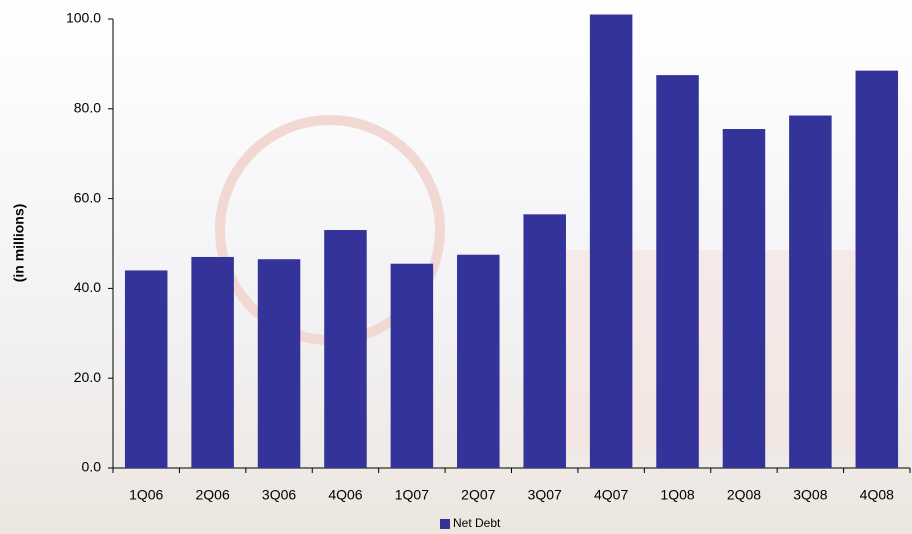 Image resolution: width=912 pixels, height=534 pixels. I want to click on x-tick-label: 1Q07, so click(412, 495).